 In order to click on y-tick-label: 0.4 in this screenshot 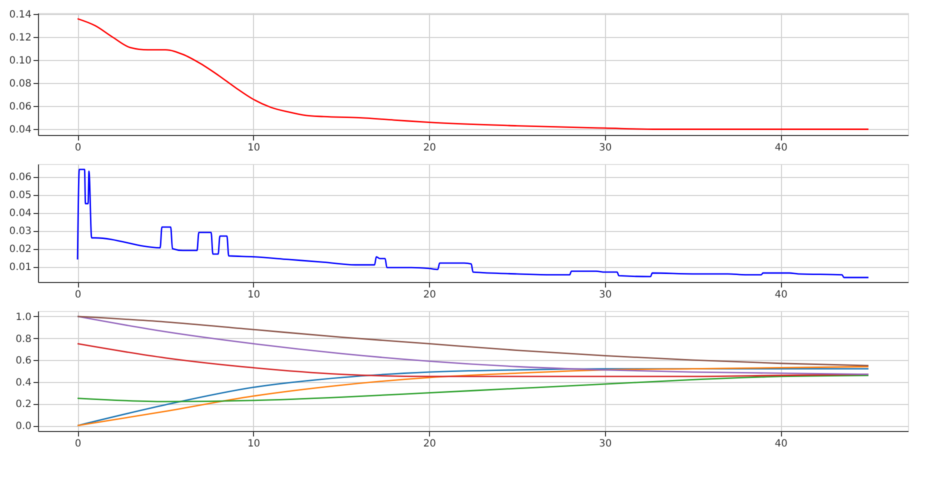, I will do `click(24, 382)`.